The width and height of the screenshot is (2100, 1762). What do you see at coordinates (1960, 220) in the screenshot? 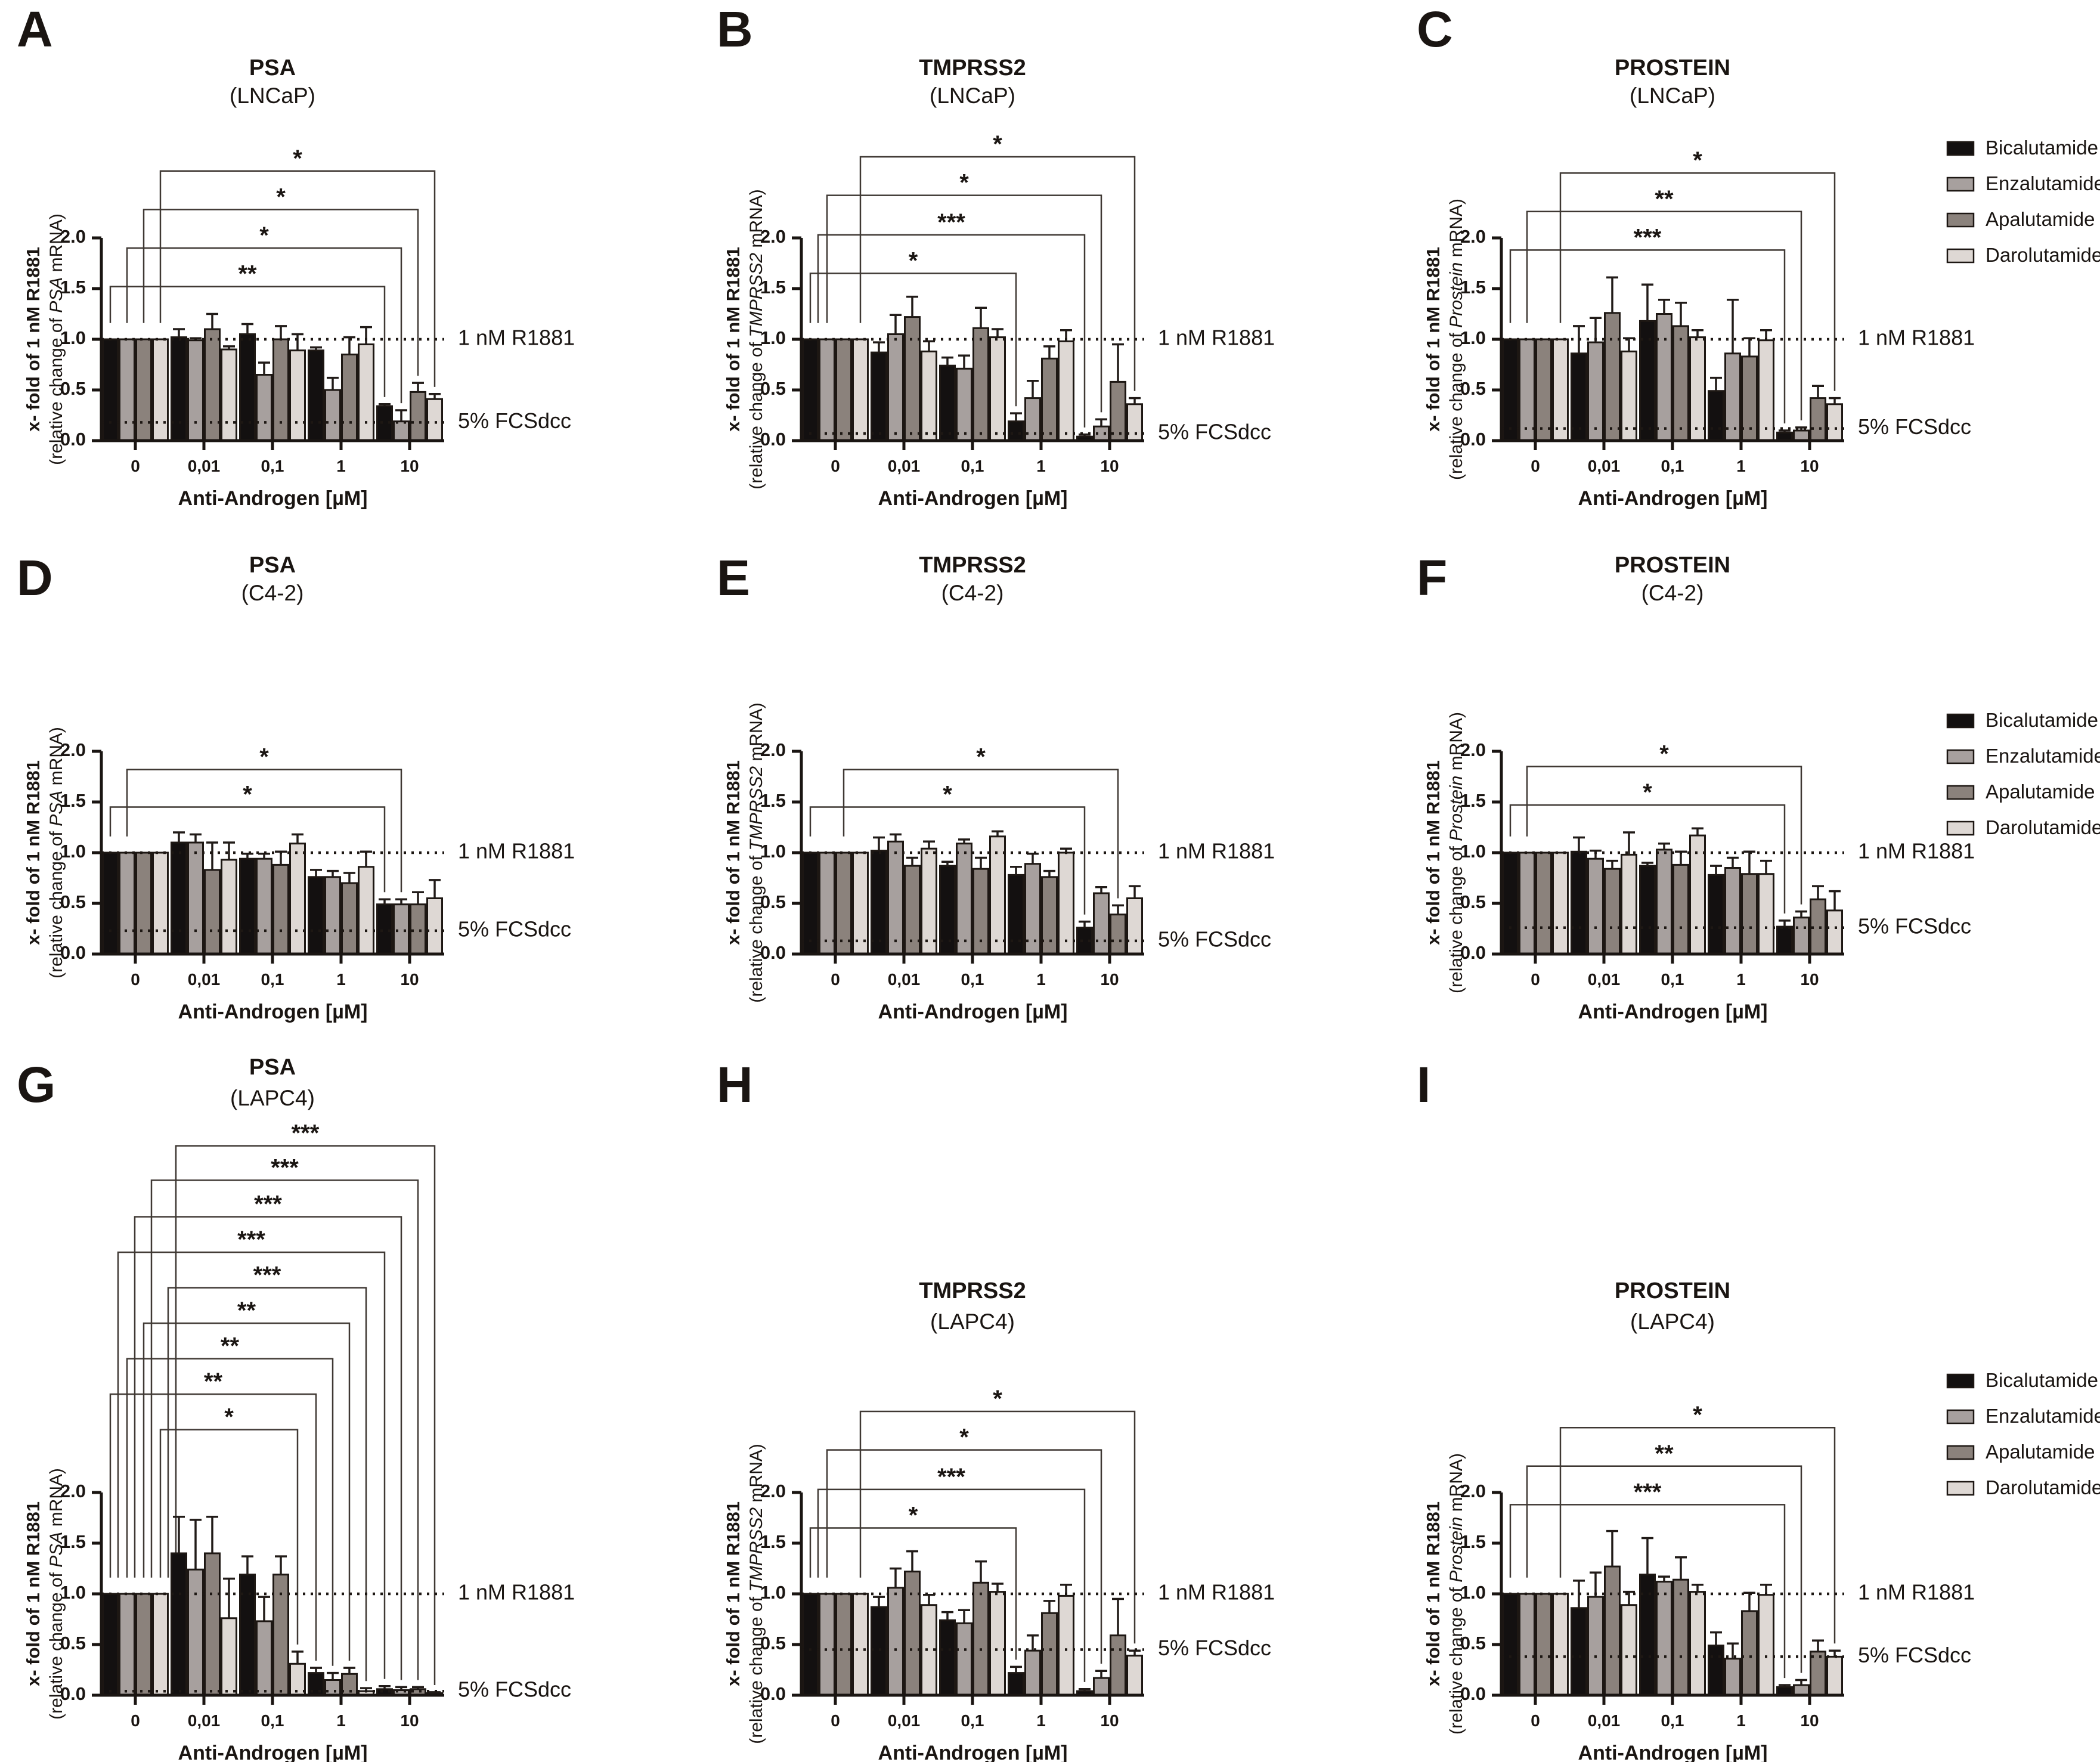
I see `legend-swatch-apalutamide` at bounding box center [1960, 220].